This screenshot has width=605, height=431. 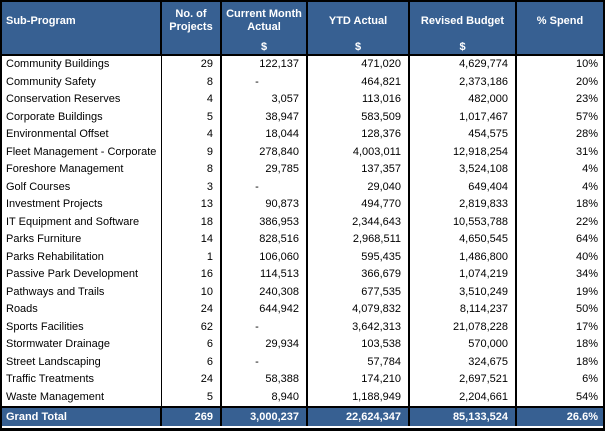 What do you see at coordinates (586, 274) in the screenshot?
I see `pct-spend-cell: 34%` at bounding box center [586, 274].